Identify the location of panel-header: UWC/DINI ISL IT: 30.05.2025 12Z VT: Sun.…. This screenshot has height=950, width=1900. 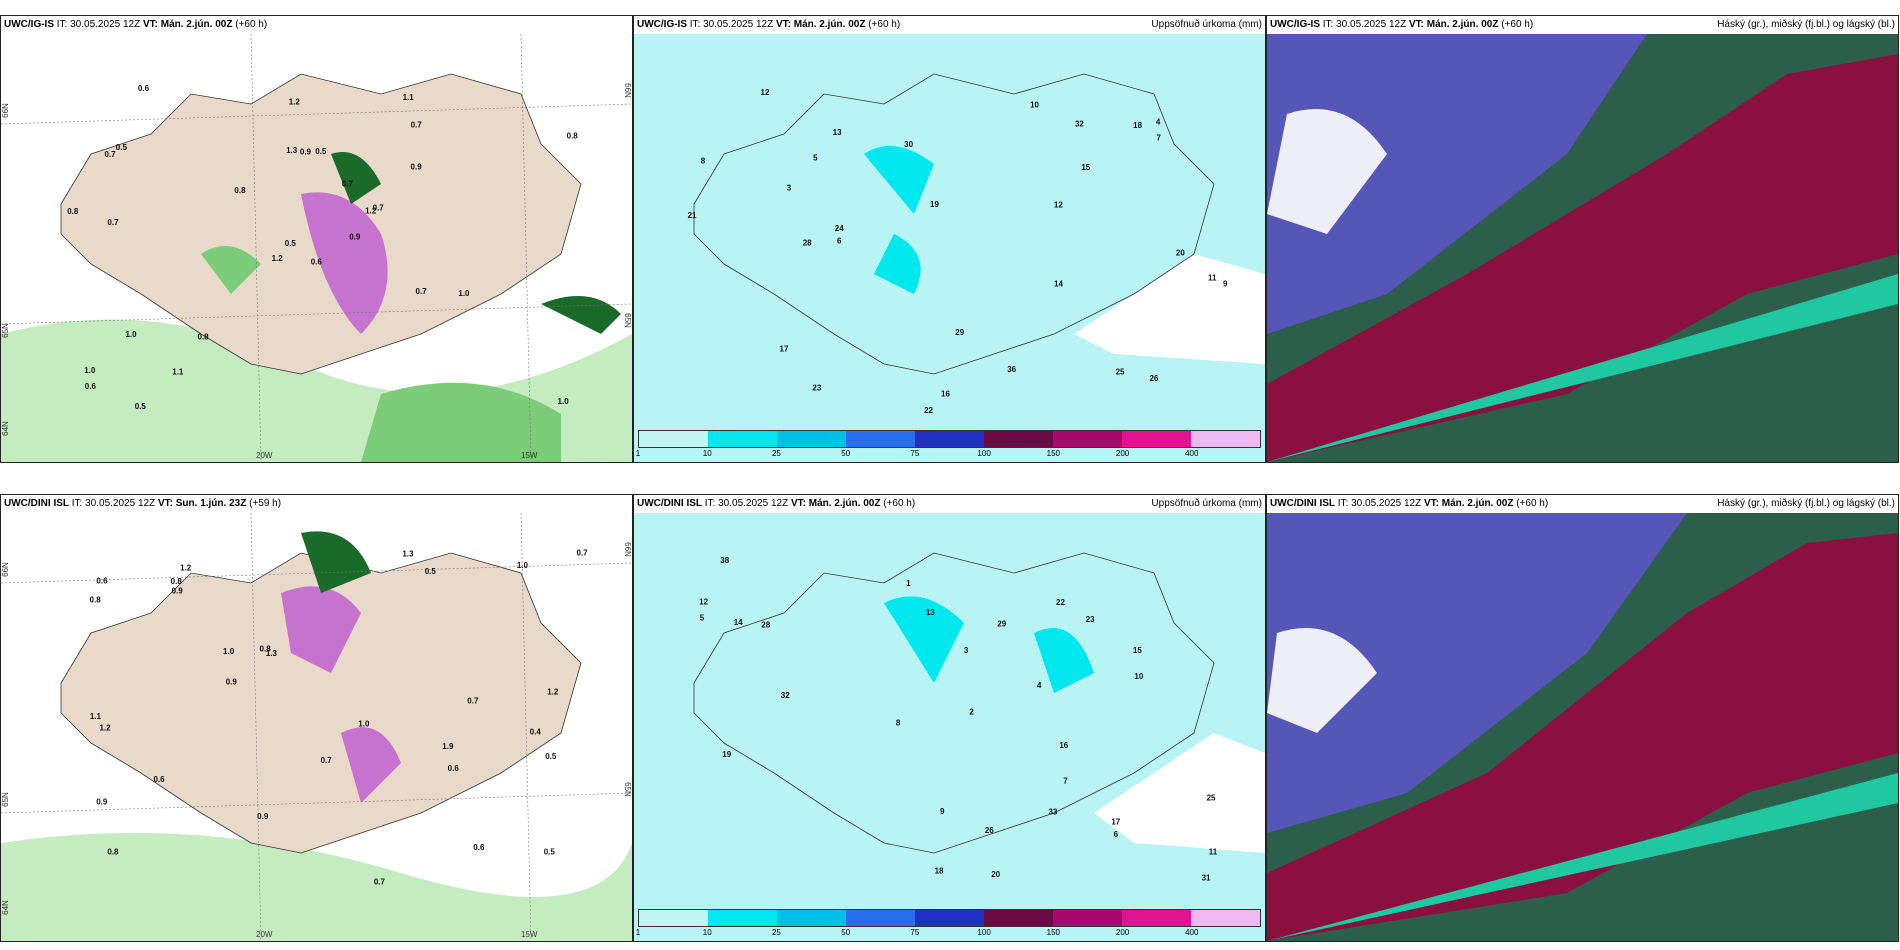
(316, 504).